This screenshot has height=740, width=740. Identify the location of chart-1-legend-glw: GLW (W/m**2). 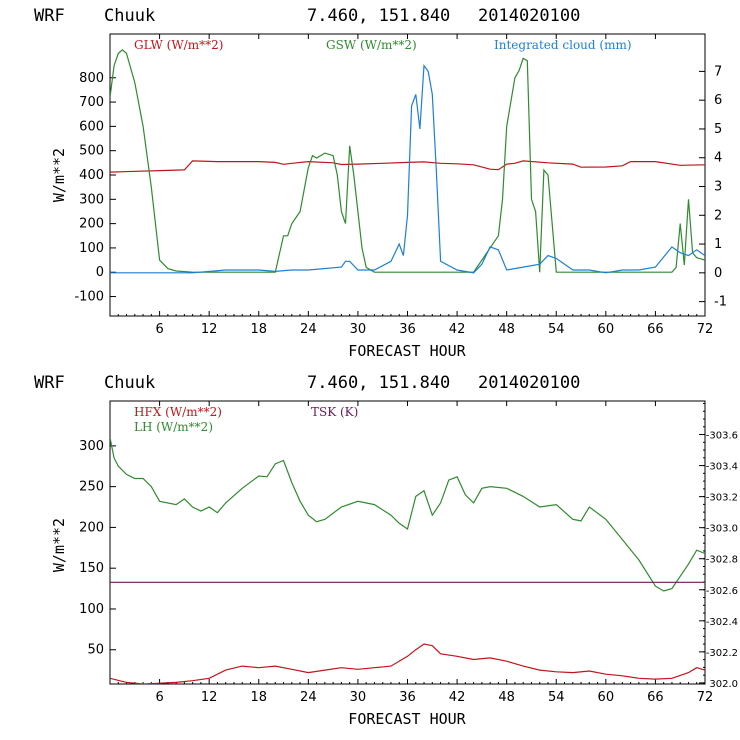
(178, 45).